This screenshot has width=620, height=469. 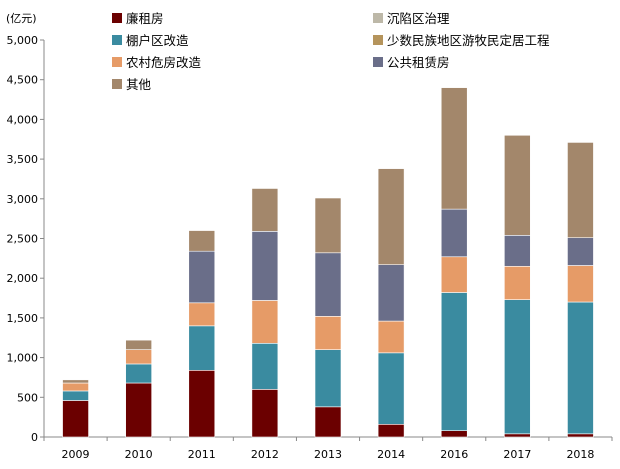 I want to click on x-tick-label: 2010, so click(x=139, y=454).